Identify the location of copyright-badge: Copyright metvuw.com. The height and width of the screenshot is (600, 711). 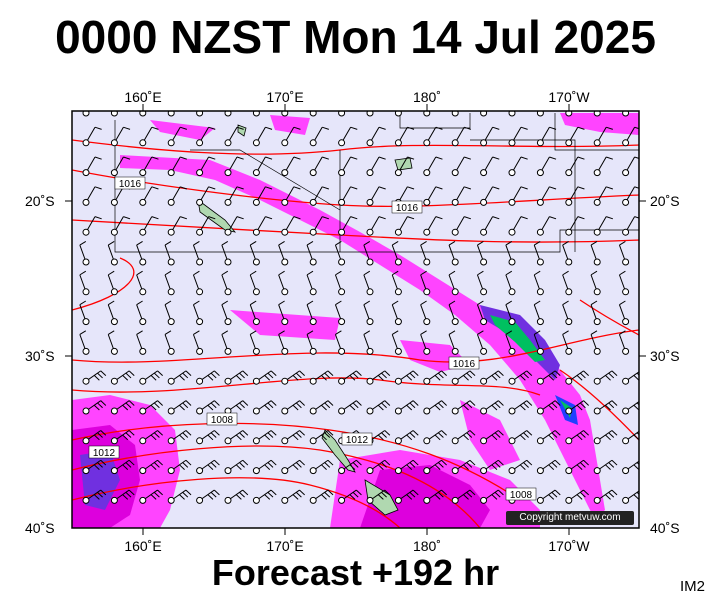
(570, 518).